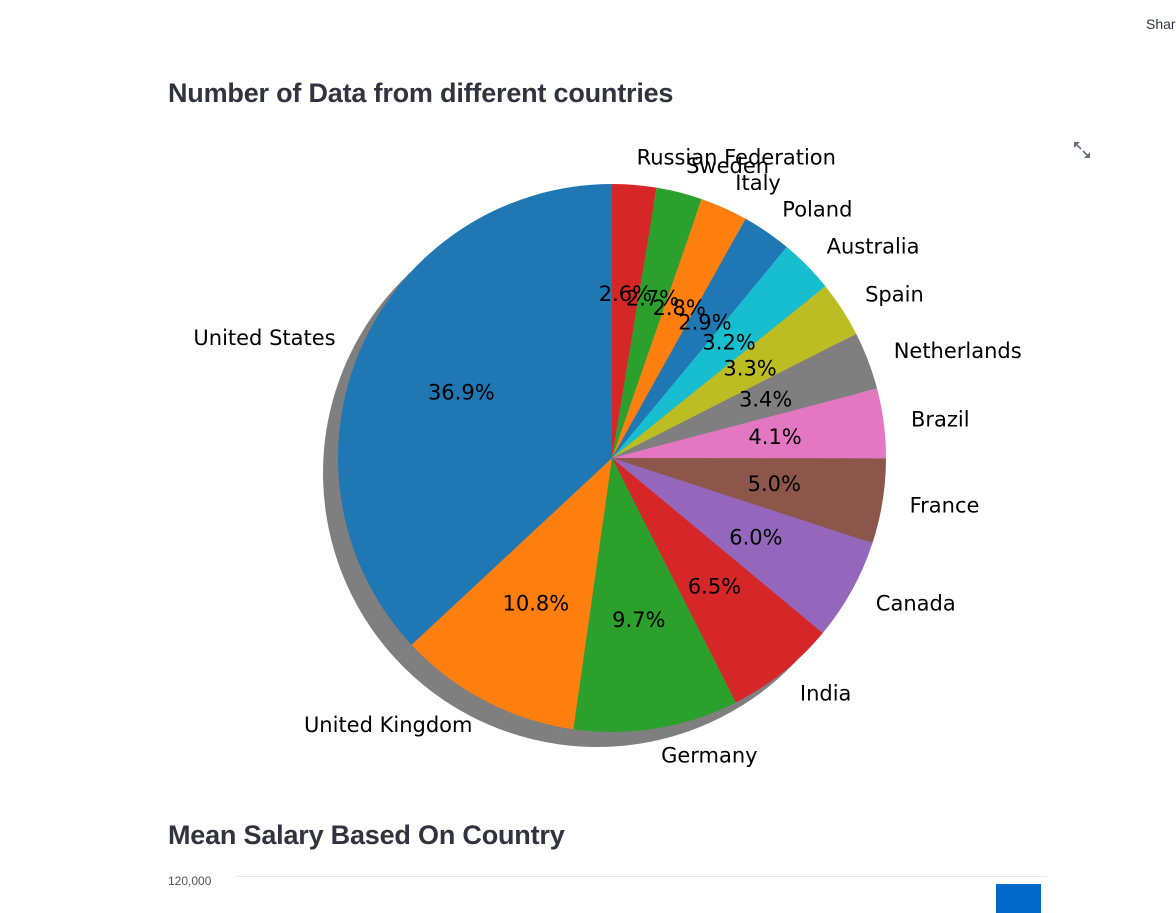 The height and width of the screenshot is (913, 1176). What do you see at coordinates (826, 694) in the screenshot?
I see `pie-category-label: India` at bounding box center [826, 694].